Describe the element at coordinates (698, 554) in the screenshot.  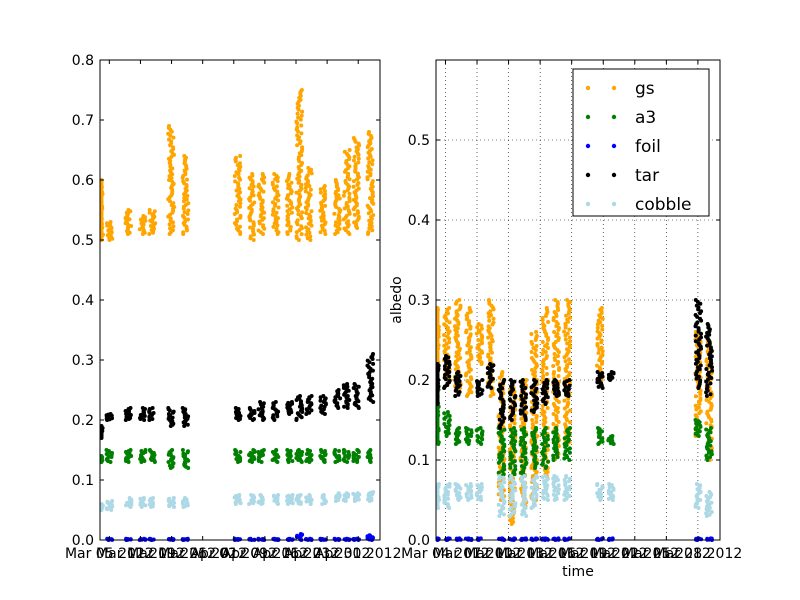
I see `x-tick-label: Mar 28 2012` at that location.